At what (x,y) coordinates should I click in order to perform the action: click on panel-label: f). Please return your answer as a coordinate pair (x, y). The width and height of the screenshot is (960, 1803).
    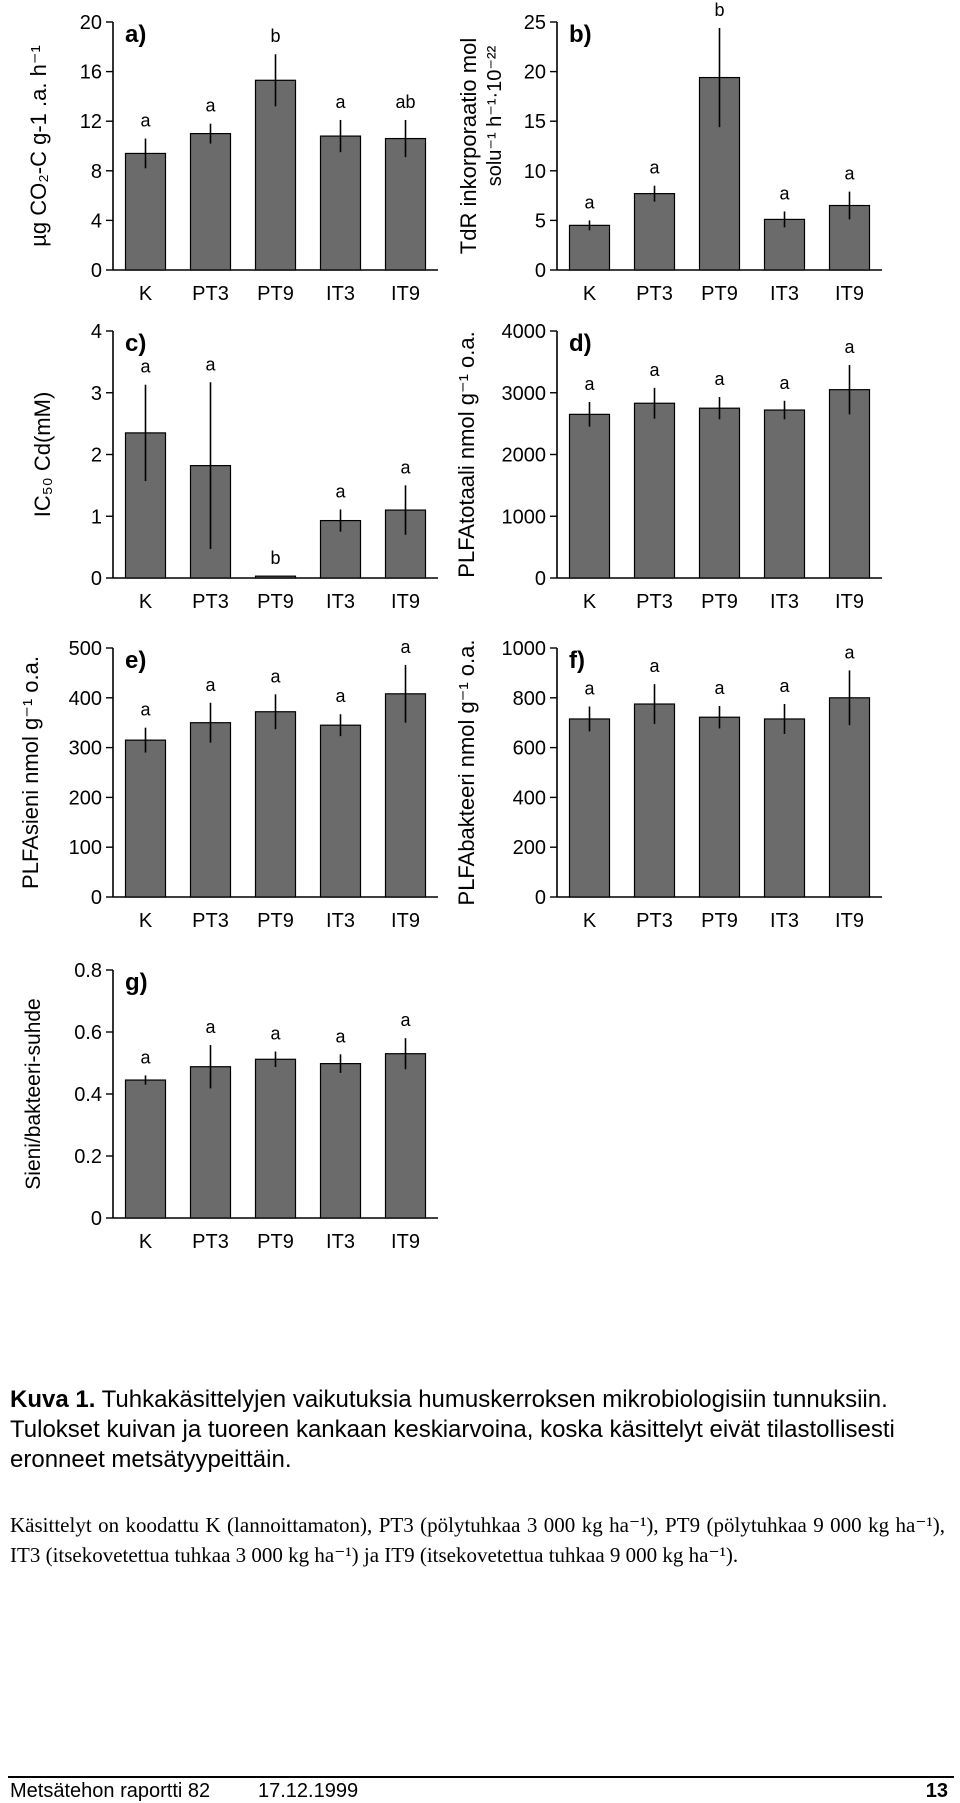
    Looking at the image, I should click on (577, 660).